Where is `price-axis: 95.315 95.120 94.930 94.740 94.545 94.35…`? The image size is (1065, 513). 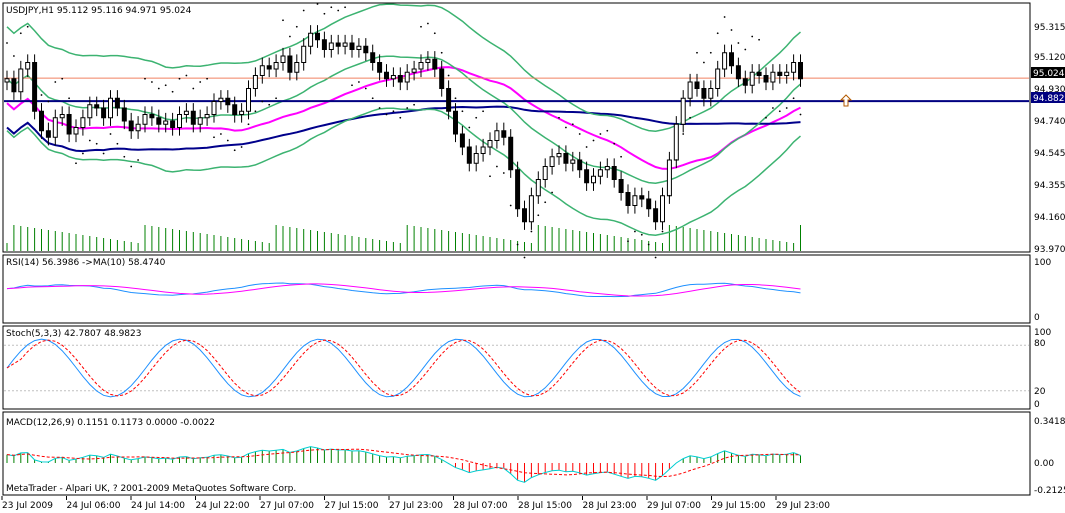 price-axis: 95.315 95.120 94.930 94.740 94.545 94.35… is located at coordinates (1049, 139).